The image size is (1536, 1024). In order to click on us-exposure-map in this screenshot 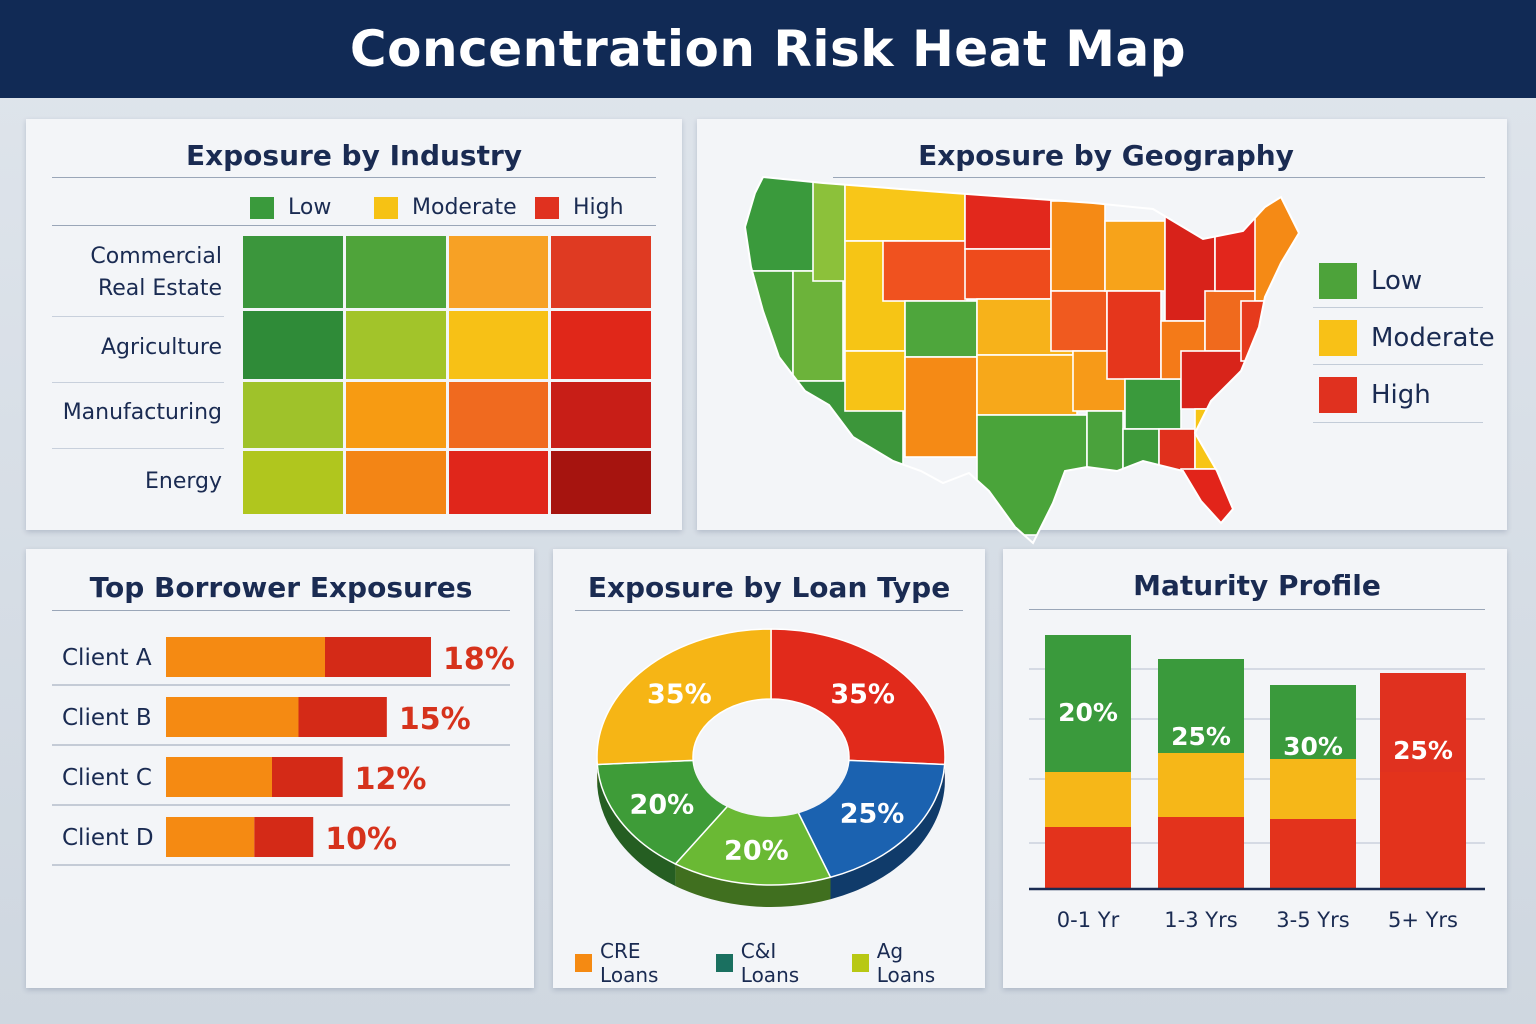, I will do `click(1022, 360)`.